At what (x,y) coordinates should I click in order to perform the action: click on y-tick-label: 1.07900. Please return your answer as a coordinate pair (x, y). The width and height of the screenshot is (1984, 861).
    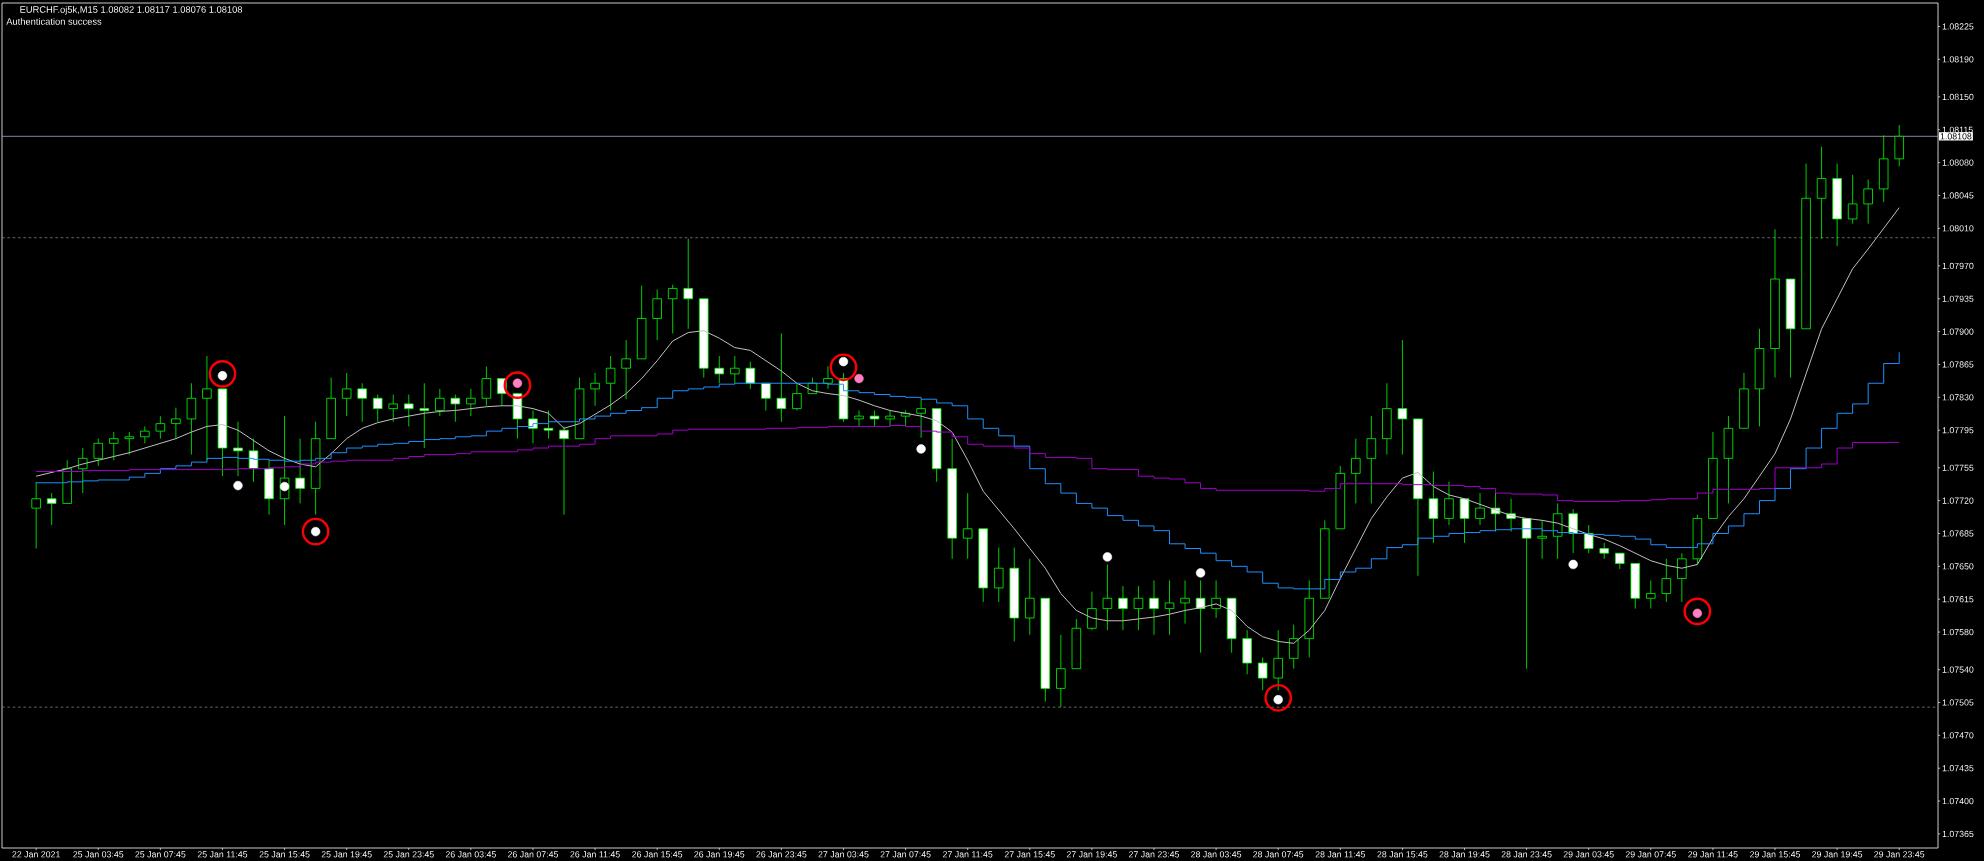
    Looking at the image, I should click on (1958, 331).